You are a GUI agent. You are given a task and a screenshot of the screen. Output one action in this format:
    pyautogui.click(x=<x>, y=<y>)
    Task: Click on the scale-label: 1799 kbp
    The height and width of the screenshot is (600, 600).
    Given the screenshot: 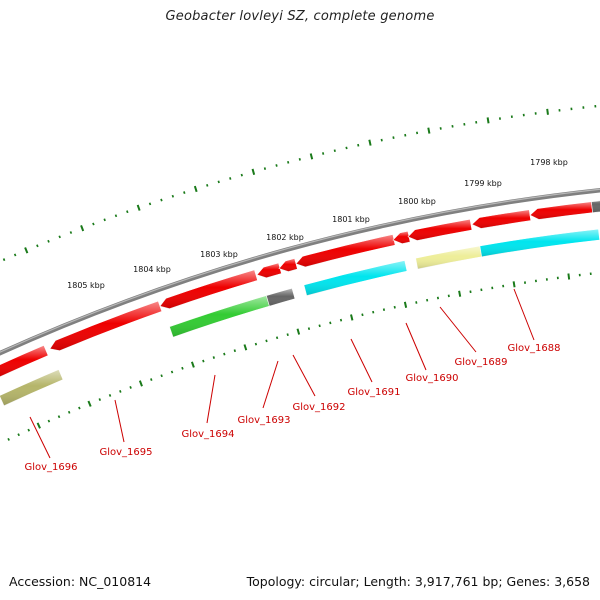 What is the action you would take?
    pyautogui.click(x=483, y=183)
    